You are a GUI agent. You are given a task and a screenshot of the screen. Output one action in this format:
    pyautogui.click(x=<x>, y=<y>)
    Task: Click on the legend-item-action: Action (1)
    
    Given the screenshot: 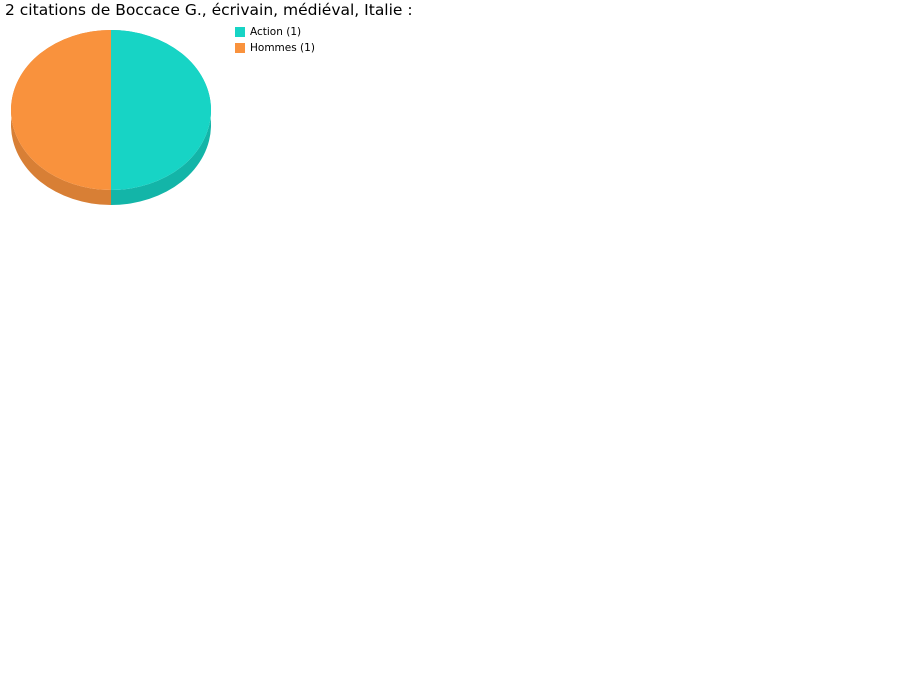 What is the action you would take?
    pyautogui.click(x=275, y=32)
    